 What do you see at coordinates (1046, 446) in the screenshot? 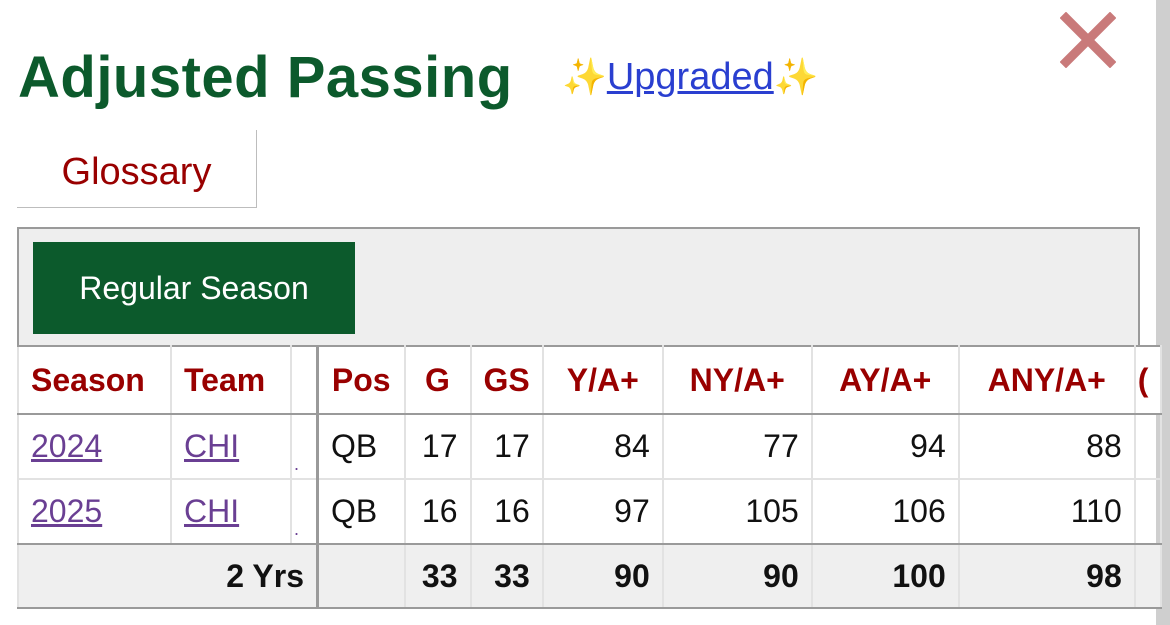
I see `anya-cell: 88` at bounding box center [1046, 446].